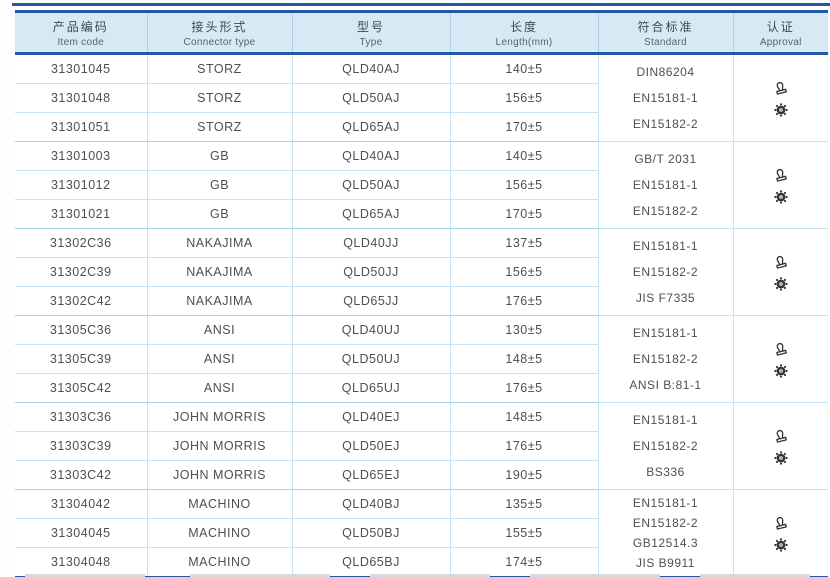  What do you see at coordinates (81, 42) in the screenshot?
I see `col-header-label-en: Item code` at bounding box center [81, 42].